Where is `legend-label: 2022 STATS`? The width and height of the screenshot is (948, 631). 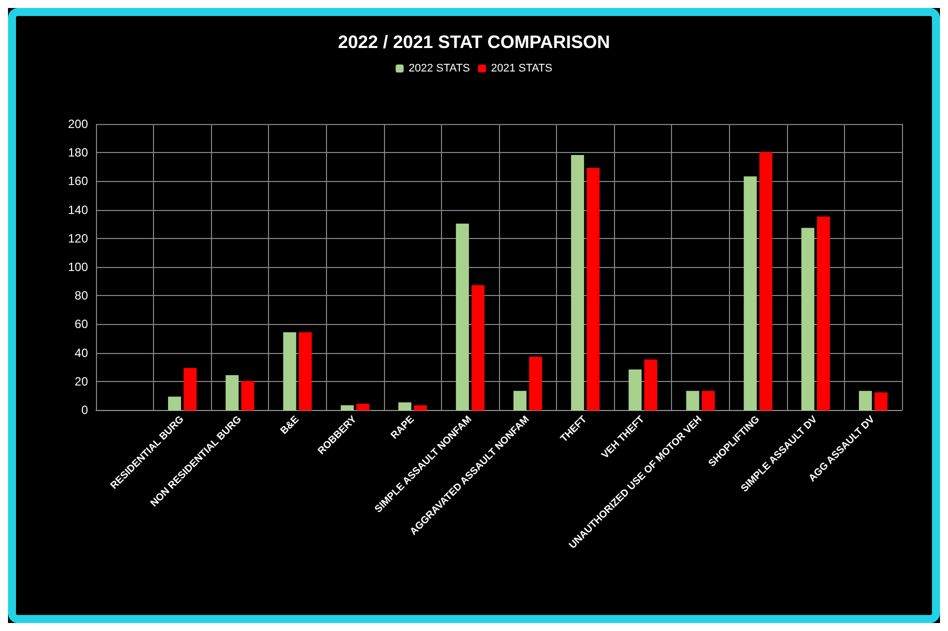 legend-label: 2022 STATS is located at coordinates (439, 68).